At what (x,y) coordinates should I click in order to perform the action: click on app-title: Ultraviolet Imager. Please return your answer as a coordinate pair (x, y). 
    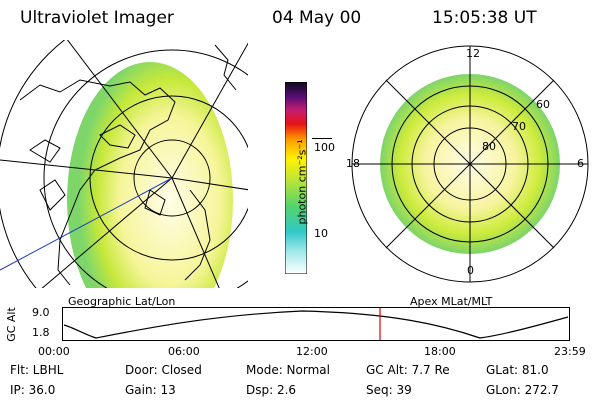
    Looking at the image, I should click on (97, 18).